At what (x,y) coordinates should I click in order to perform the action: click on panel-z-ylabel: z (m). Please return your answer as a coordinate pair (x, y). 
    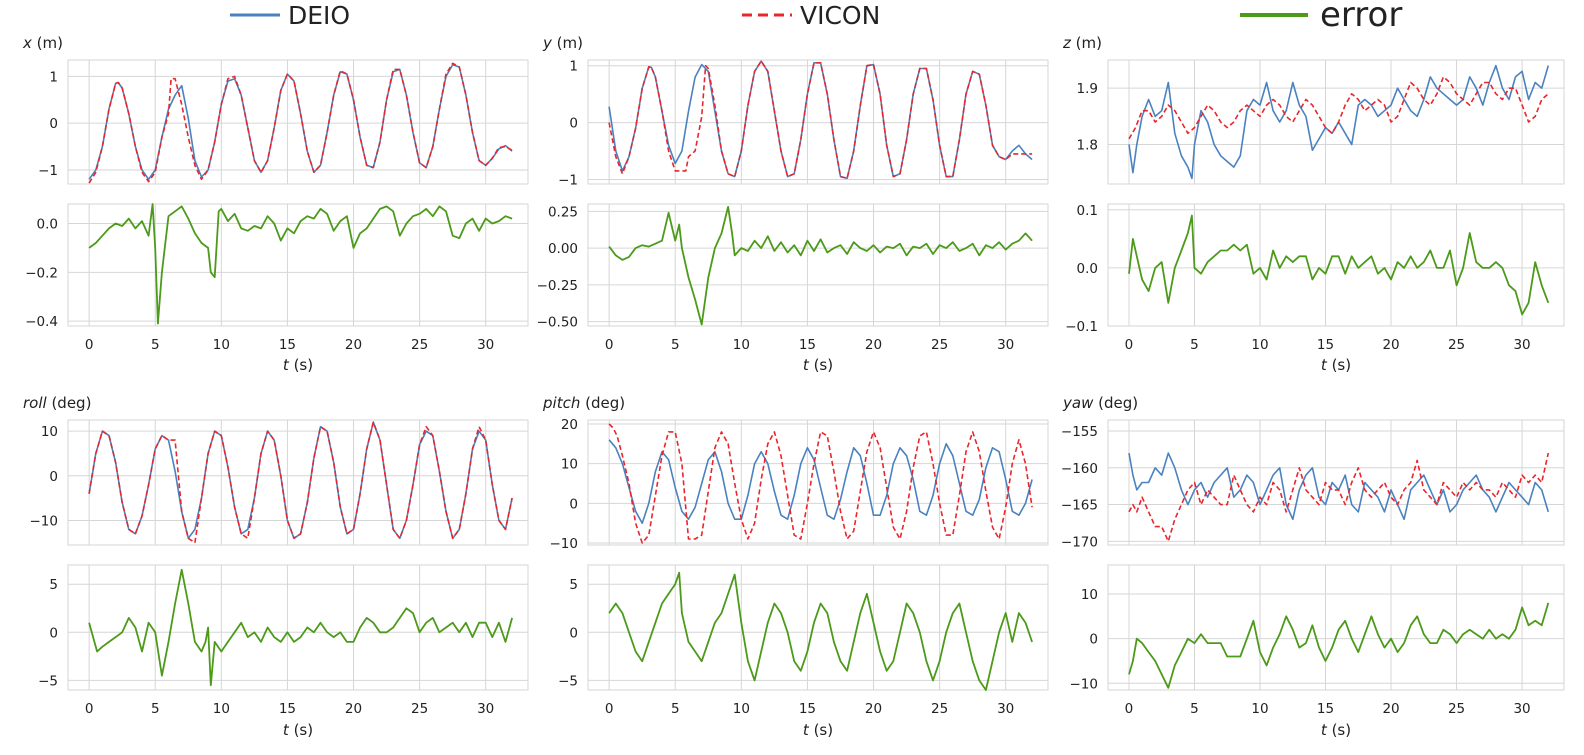
    Looking at the image, I should click on (1082, 43).